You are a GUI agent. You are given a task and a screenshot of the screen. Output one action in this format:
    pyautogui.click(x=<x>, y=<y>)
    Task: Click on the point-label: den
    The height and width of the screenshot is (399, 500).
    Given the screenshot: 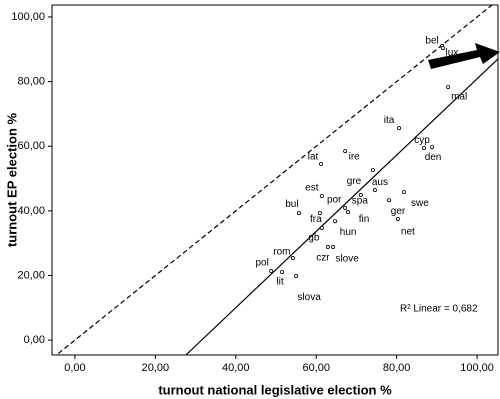 What is the action you would take?
    pyautogui.click(x=433, y=157)
    